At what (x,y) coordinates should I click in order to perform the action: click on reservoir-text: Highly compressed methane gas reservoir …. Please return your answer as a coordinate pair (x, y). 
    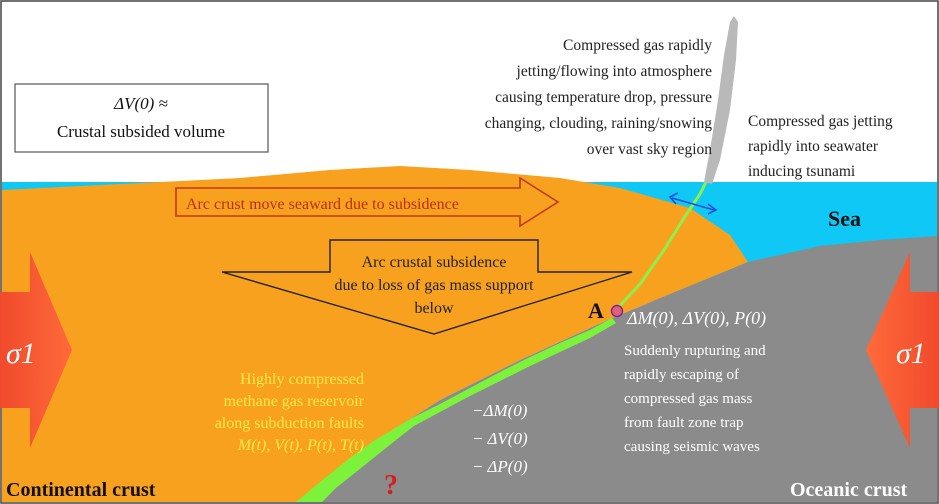
    Looking at the image, I should click on (290, 412).